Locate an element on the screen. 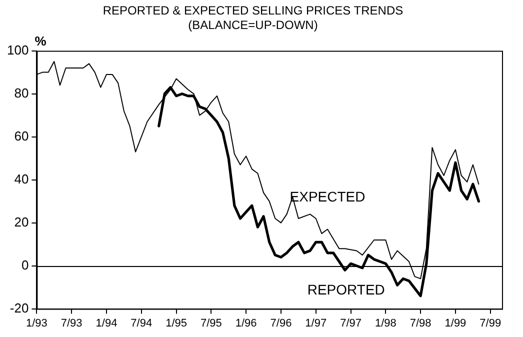  chart-subtitle: (BALANCE=UP-DOWN) is located at coordinates (253, 25).